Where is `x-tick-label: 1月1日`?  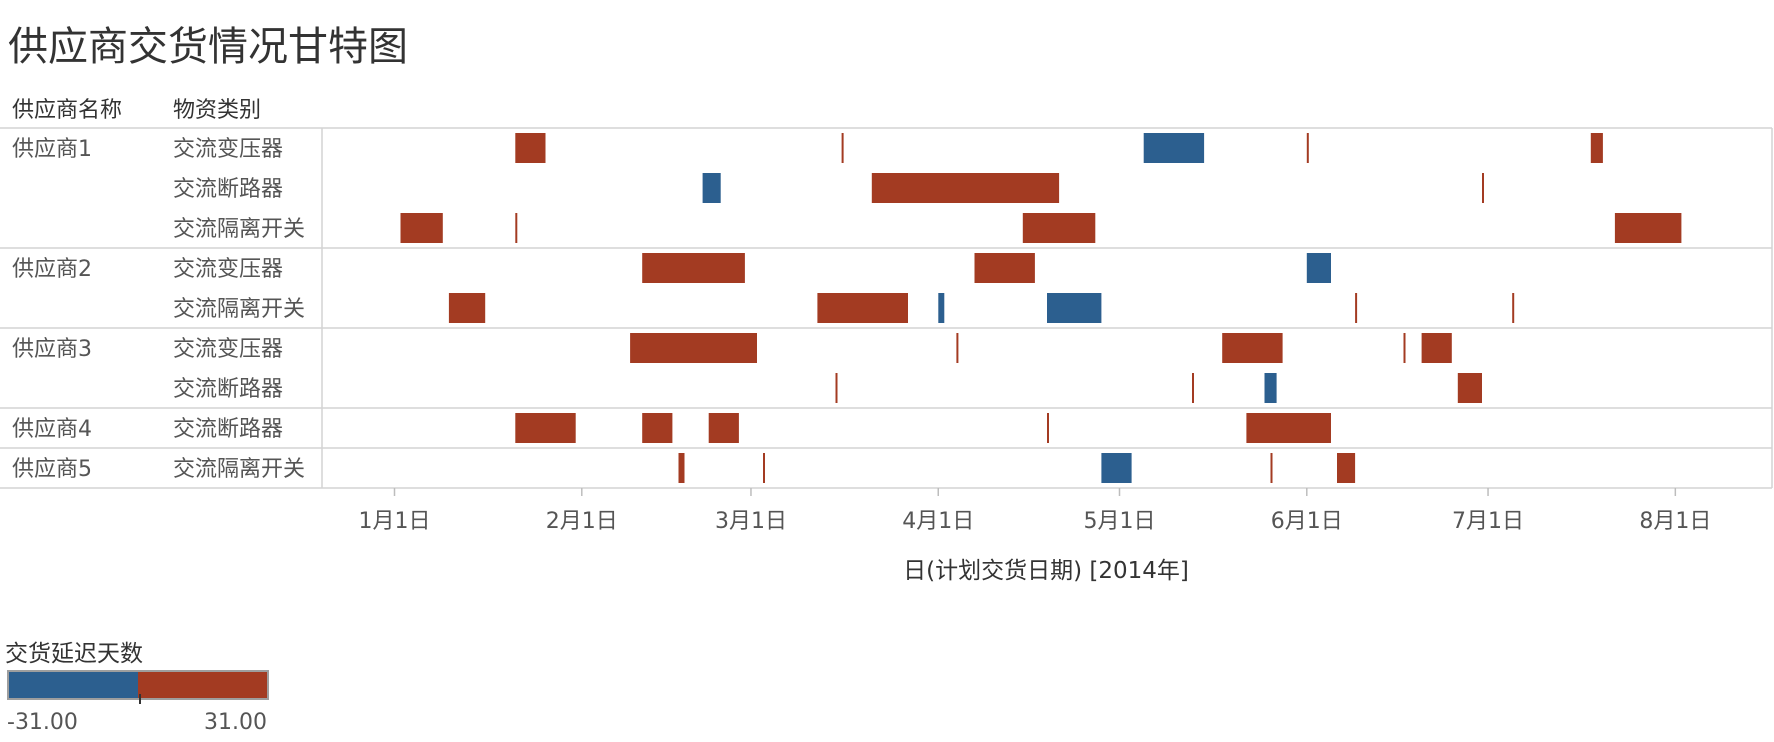
x-tick-label: 1月1日 is located at coordinates (395, 521).